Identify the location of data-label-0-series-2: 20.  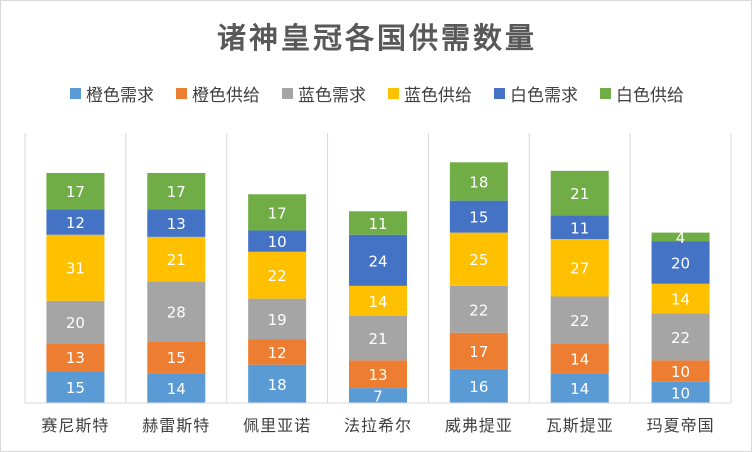
(75, 323).